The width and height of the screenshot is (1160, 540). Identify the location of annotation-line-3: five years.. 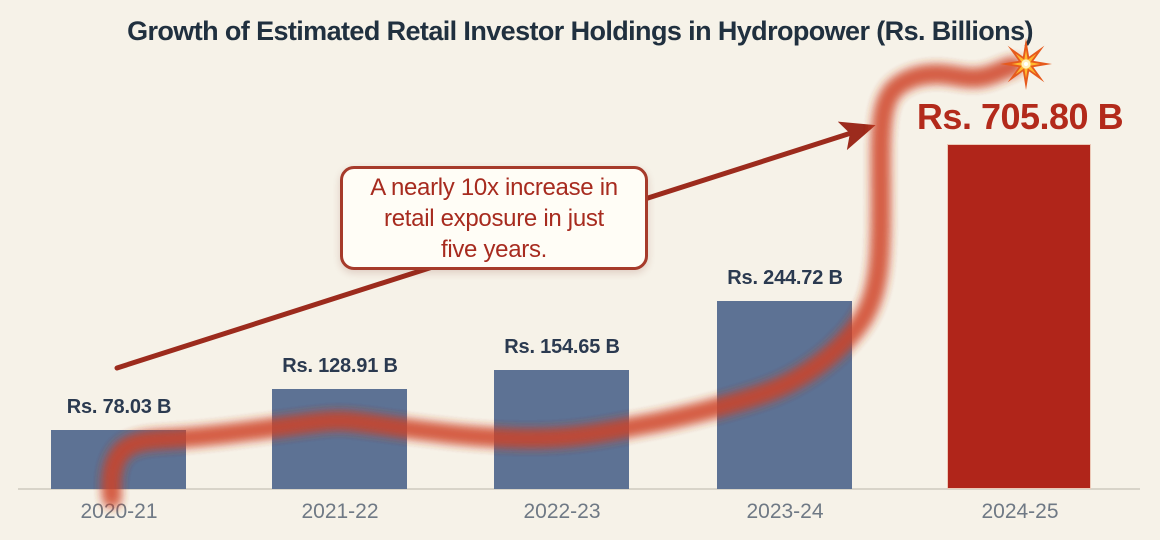
(494, 249).